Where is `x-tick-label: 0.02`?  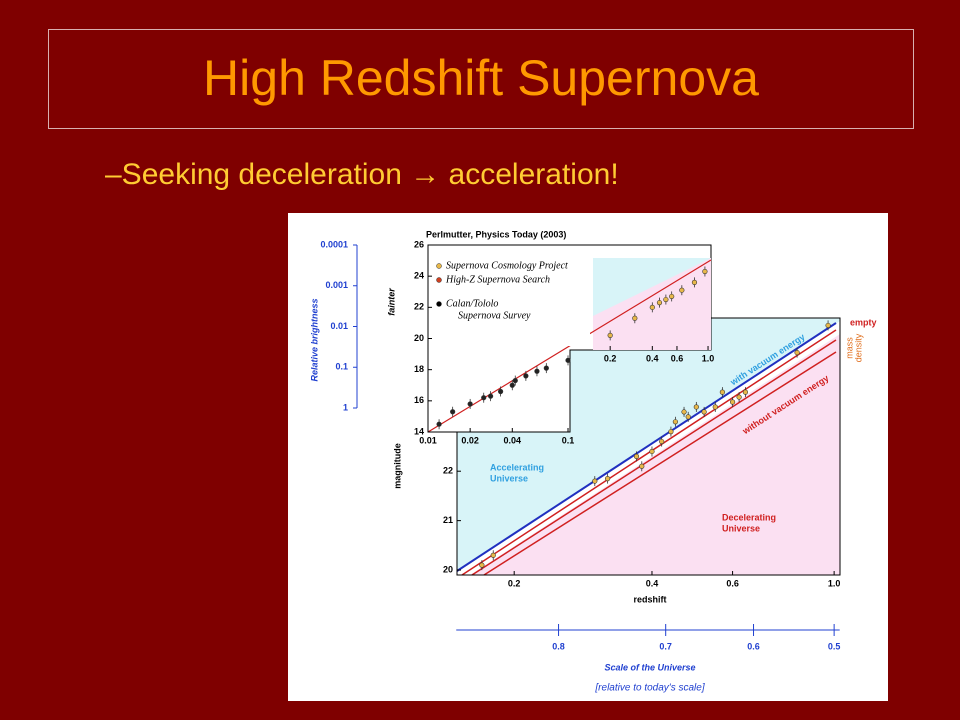 x-tick-label: 0.02 is located at coordinates (470, 440).